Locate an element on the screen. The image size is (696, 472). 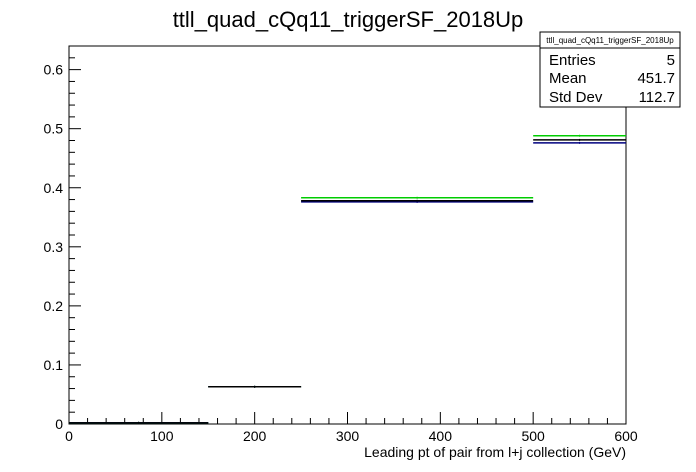
y-tick-label: 0 is located at coordinates (59, 424).